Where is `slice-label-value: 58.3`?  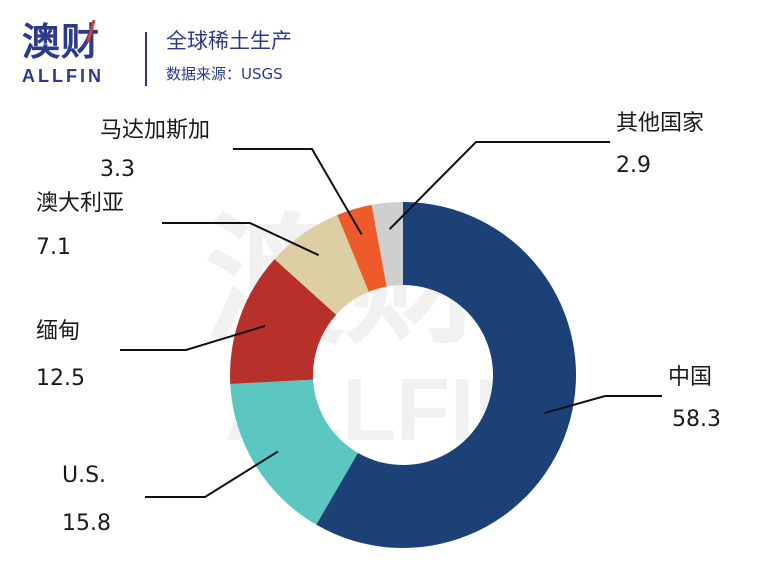 slice-label-value: 58.3 is located at coordinates (696, 419).